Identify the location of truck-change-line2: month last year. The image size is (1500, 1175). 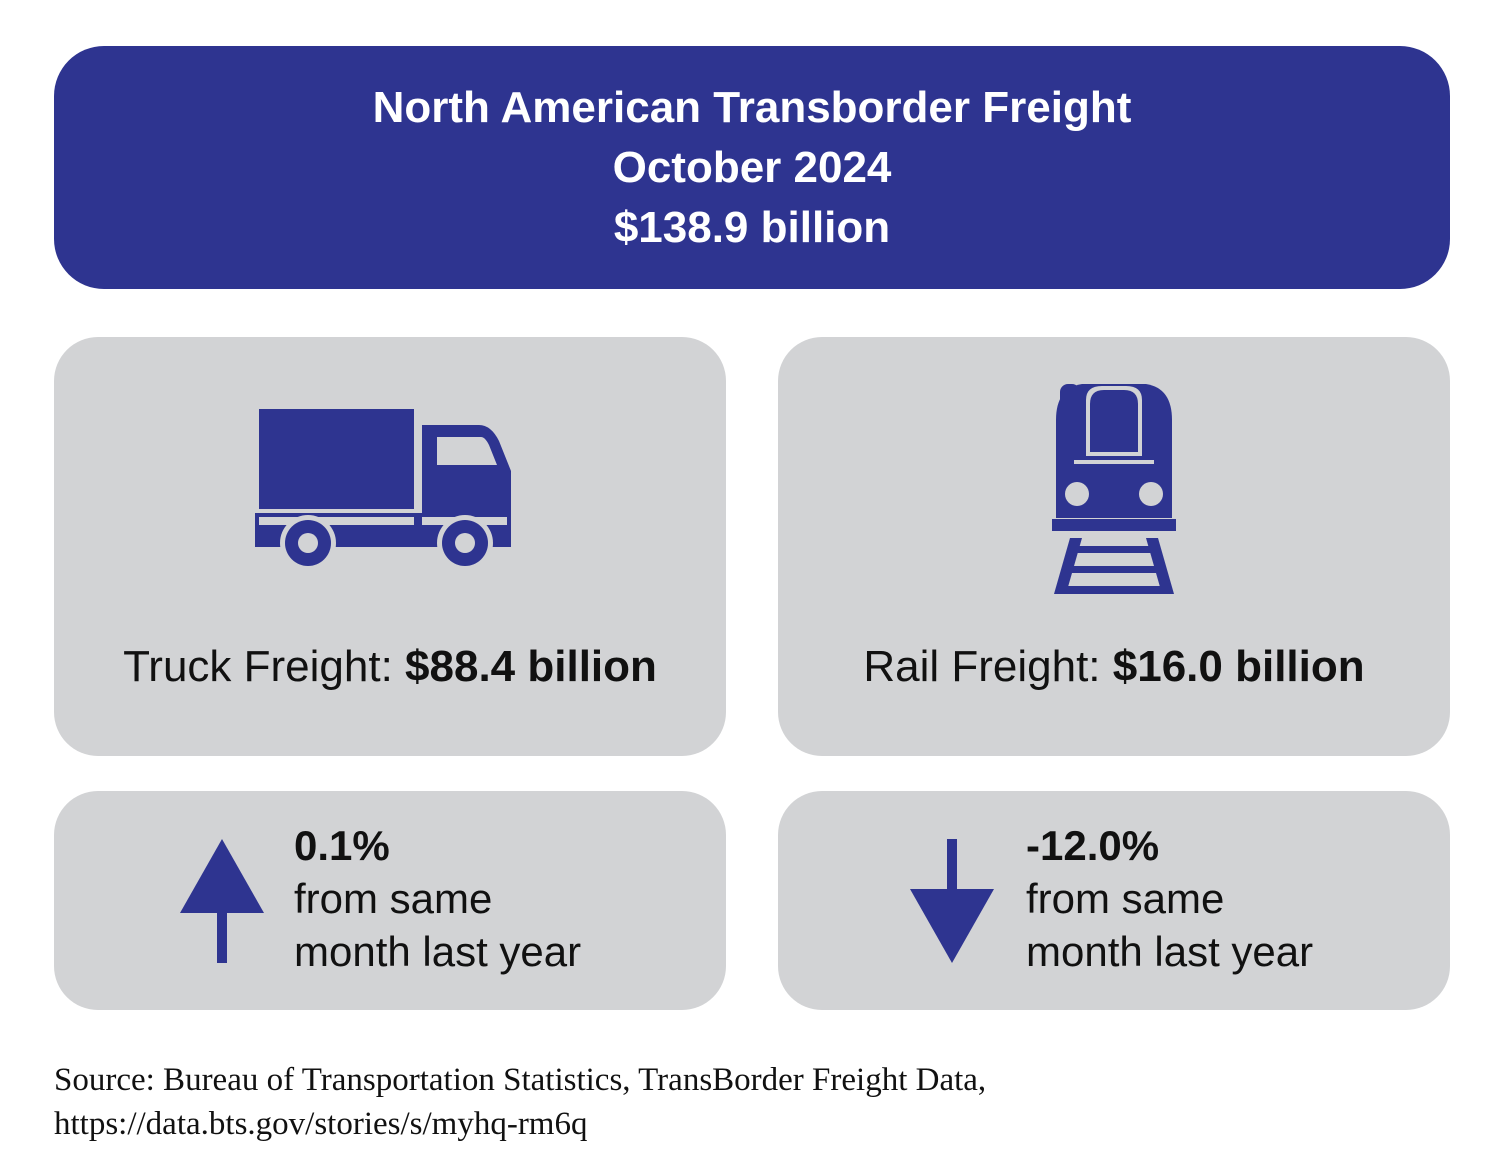
(438, 951).